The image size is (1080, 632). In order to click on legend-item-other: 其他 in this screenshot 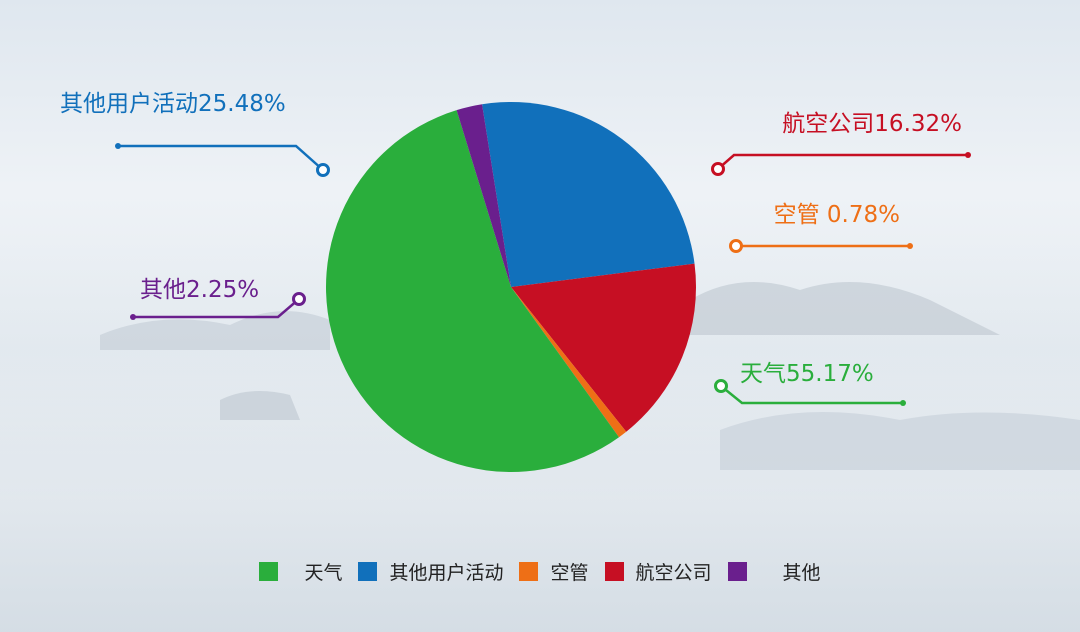, I will do `click(774, 571)`.